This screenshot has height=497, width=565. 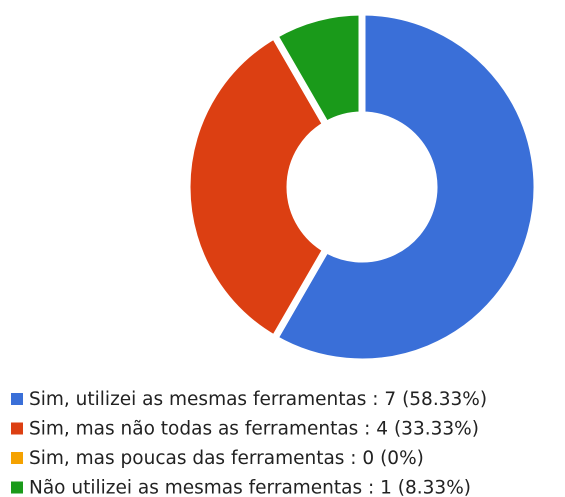 I want to click on legend-label: Sim, mas poucas das ferramentas : 0 (0%), so click(x=226, y=458).